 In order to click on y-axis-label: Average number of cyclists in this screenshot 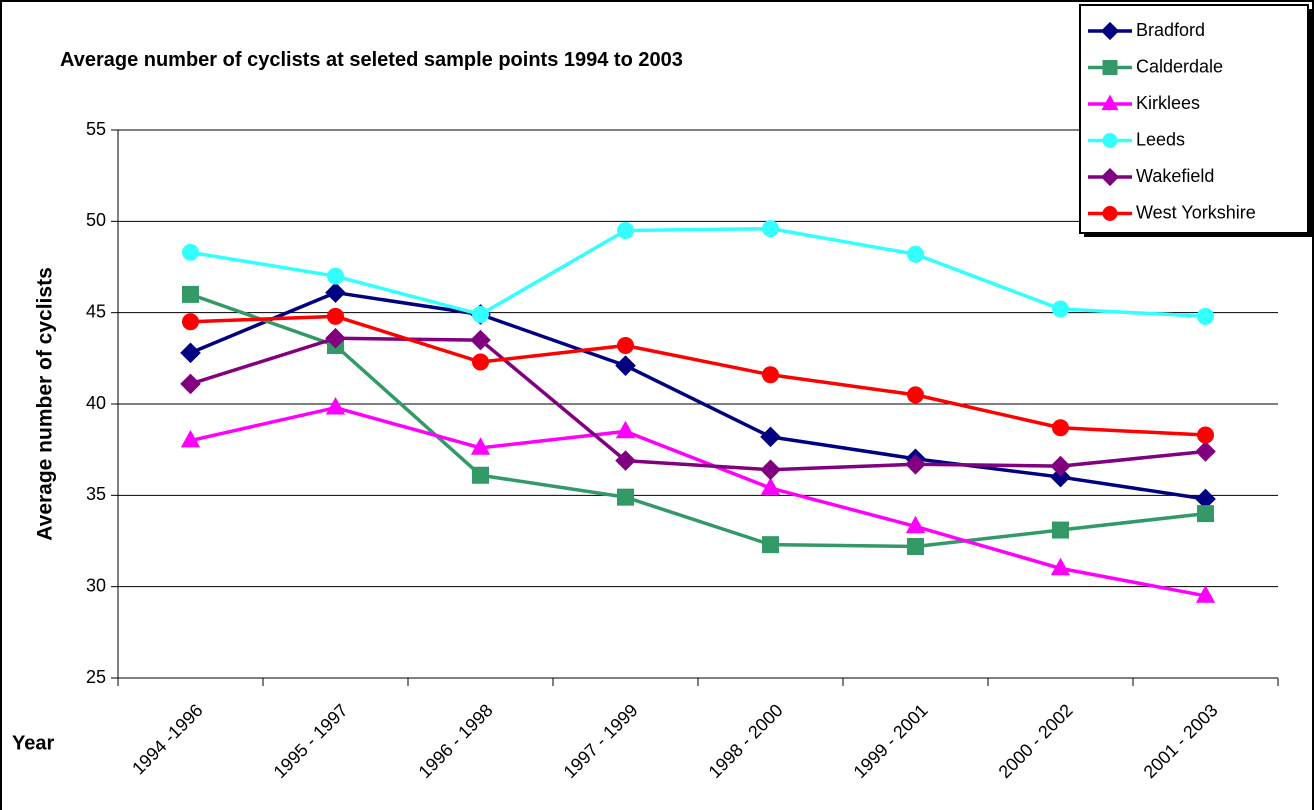, I will do `click(45, 404)`.